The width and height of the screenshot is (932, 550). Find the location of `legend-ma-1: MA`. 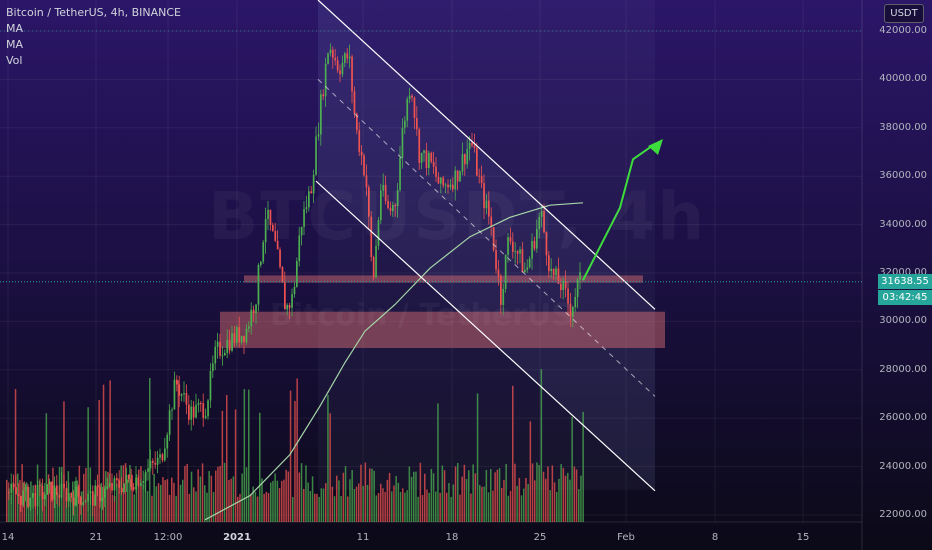

legend-ma-1: MA is located at coordinates (15, 28).